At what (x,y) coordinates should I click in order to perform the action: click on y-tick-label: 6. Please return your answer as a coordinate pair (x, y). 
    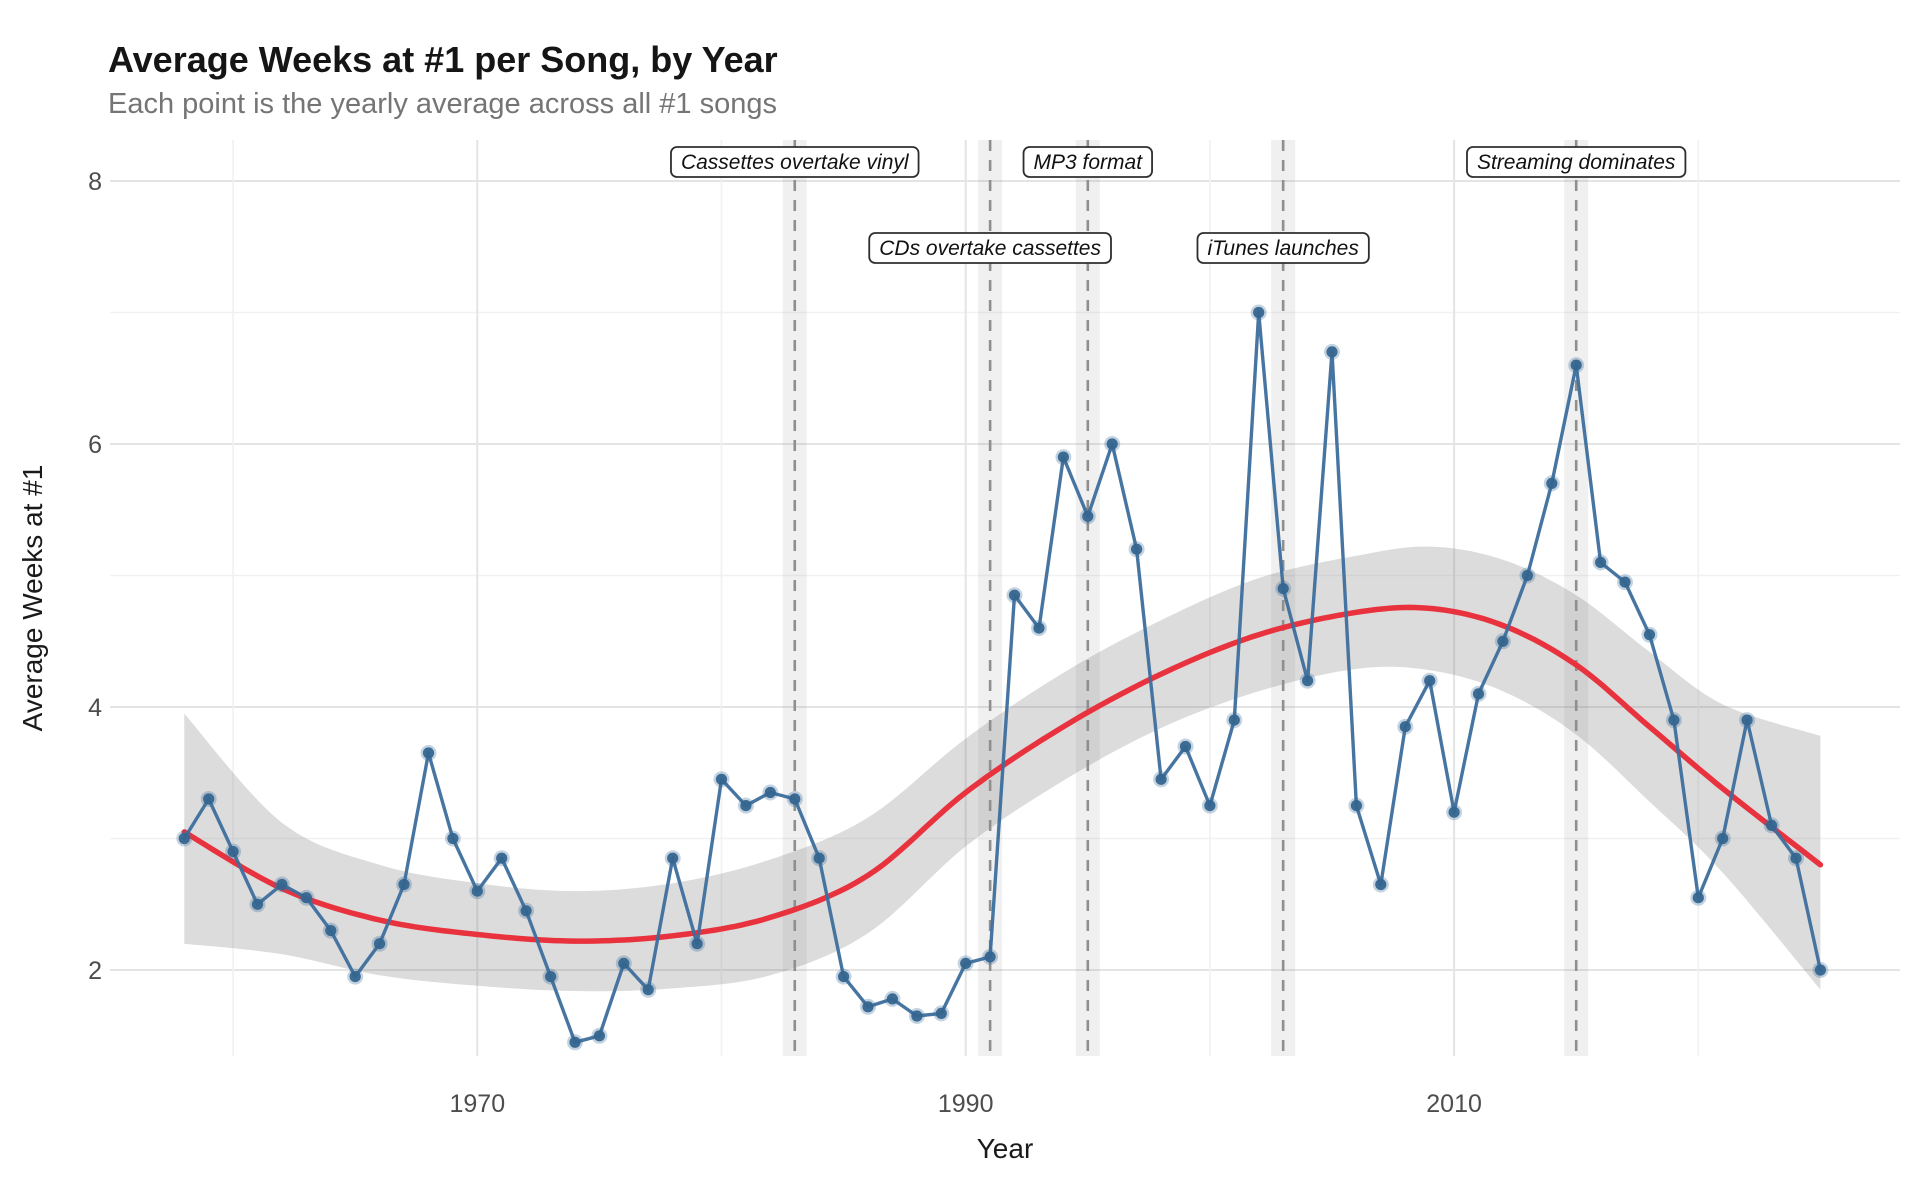
    Looking at the image, I should click on (95, 445).